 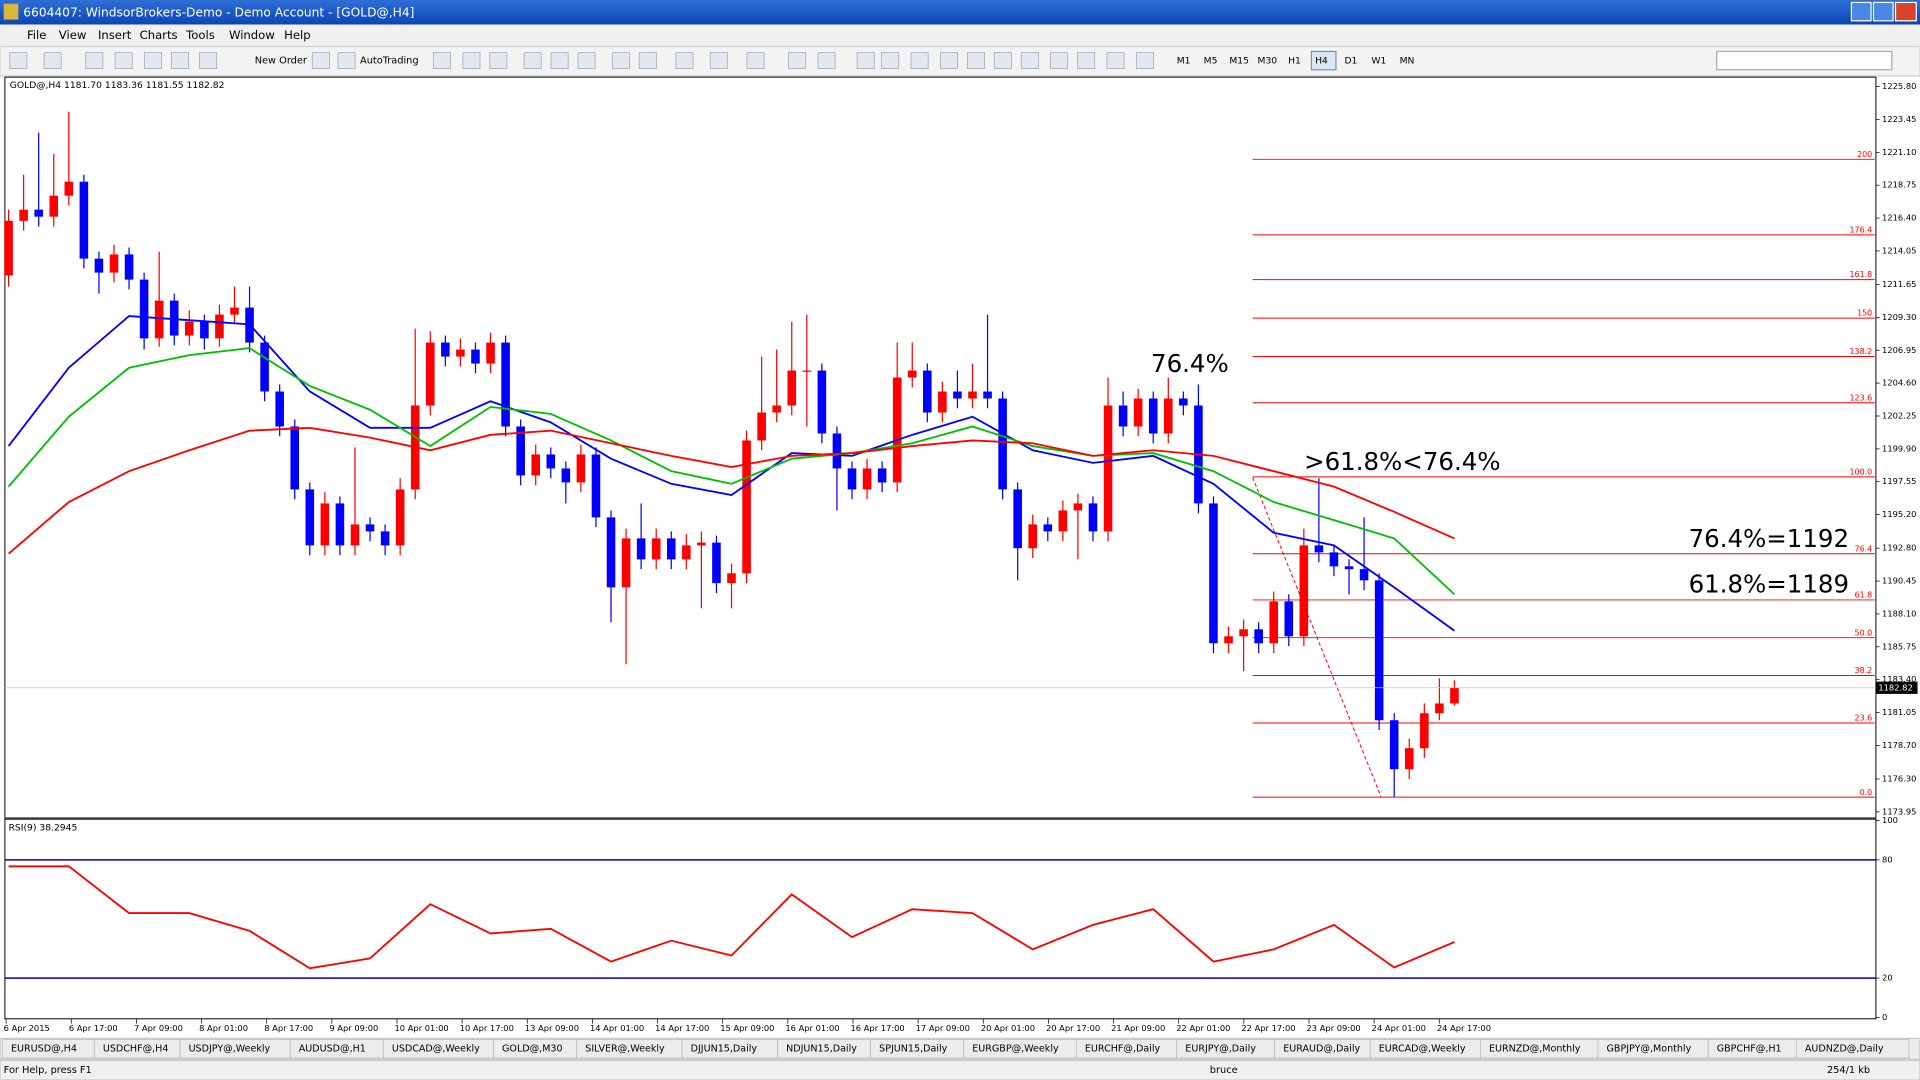 I want to click on menu-item: Window, so click(x=252, y=35).